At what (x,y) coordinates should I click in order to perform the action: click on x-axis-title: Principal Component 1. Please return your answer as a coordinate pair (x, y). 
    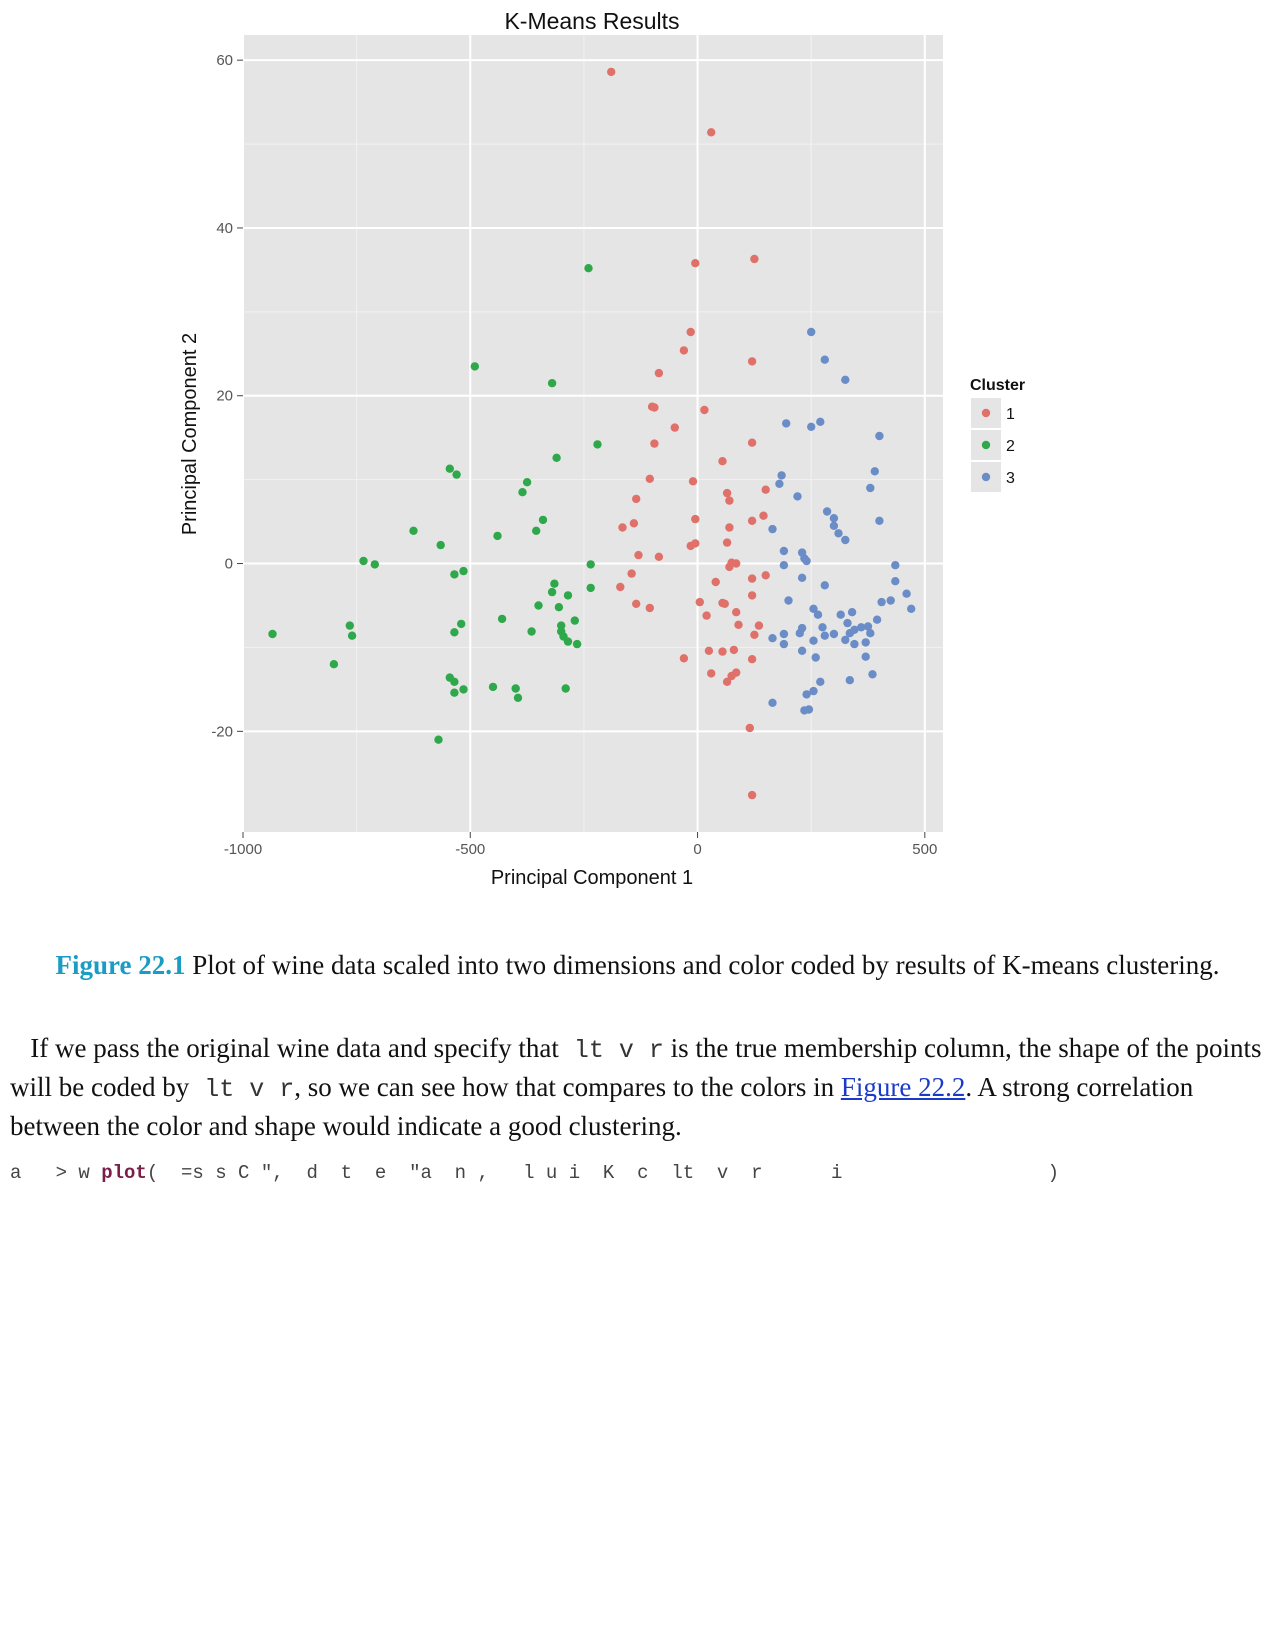
    Looking at the image, I should click on (592, 878).